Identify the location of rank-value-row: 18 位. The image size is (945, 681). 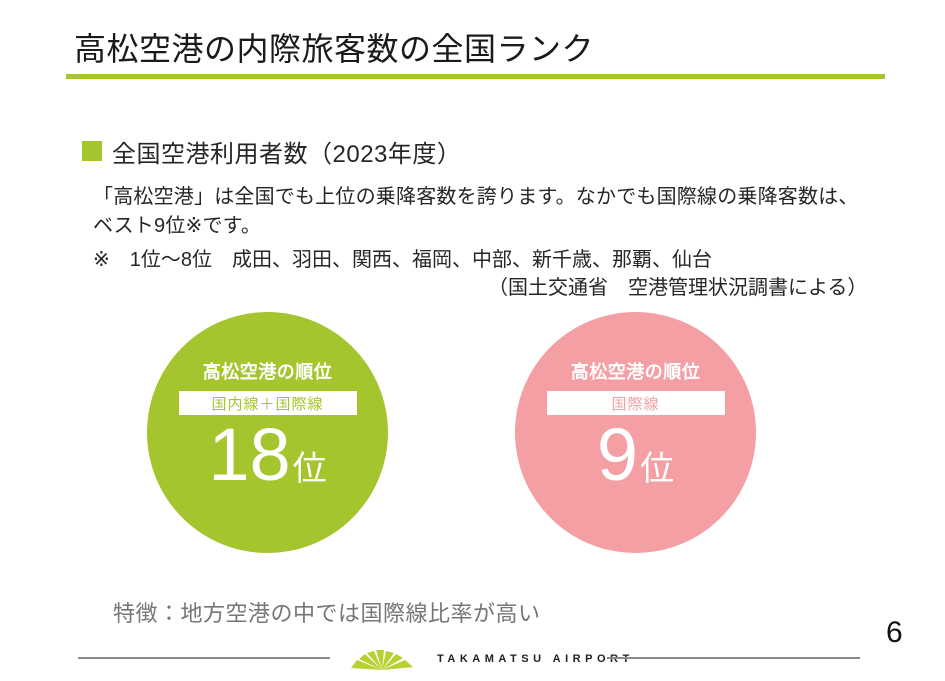
(267, 455).